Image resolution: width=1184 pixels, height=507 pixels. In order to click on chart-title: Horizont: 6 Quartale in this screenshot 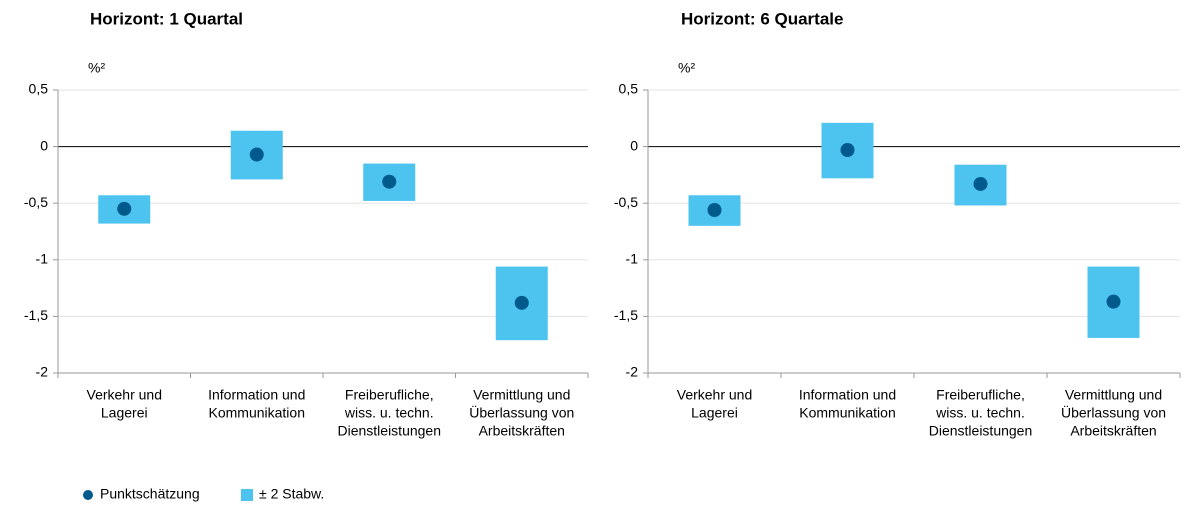, I will do `click(762, 18)`.